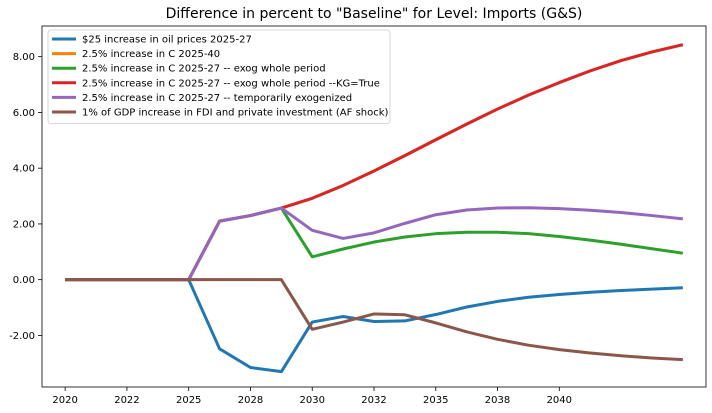 The height and width of the screenshot is (413, 712). I want to click on y-tick-label: 2.00, so click(24, 224).